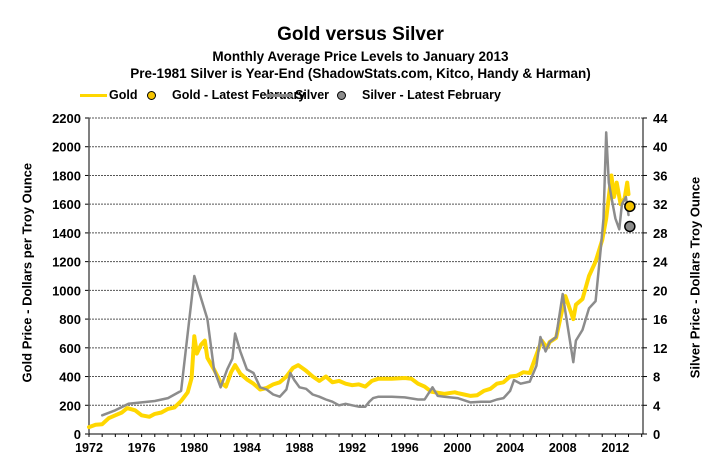 The width and height of the screenshot is (721, 473). What do you see at coordinates (66, 262) in the screenshot?
I see `y-tick-label: 1200` at bounding box center [66, 262].